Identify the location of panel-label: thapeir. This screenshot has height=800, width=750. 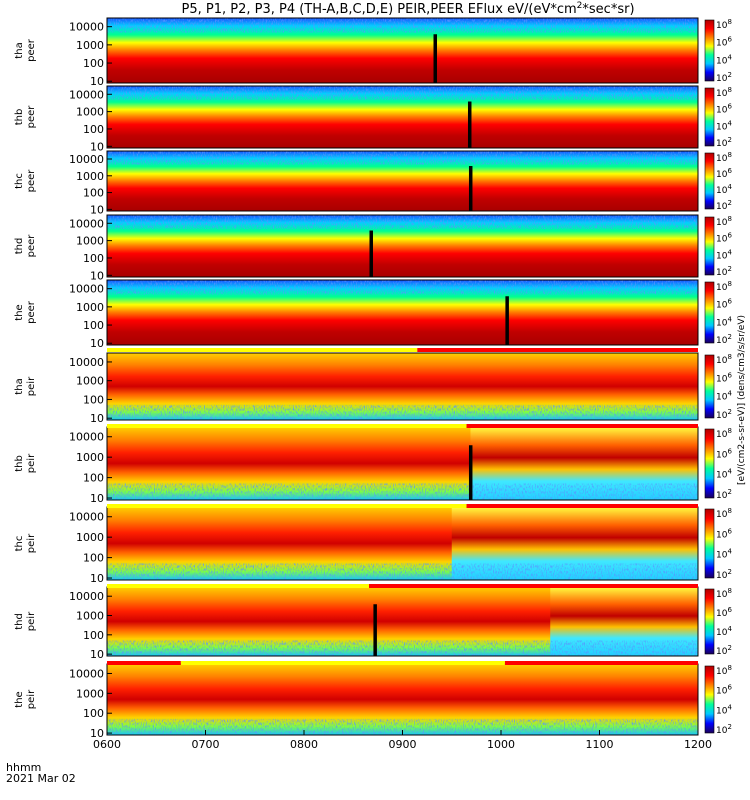
(25, 386).